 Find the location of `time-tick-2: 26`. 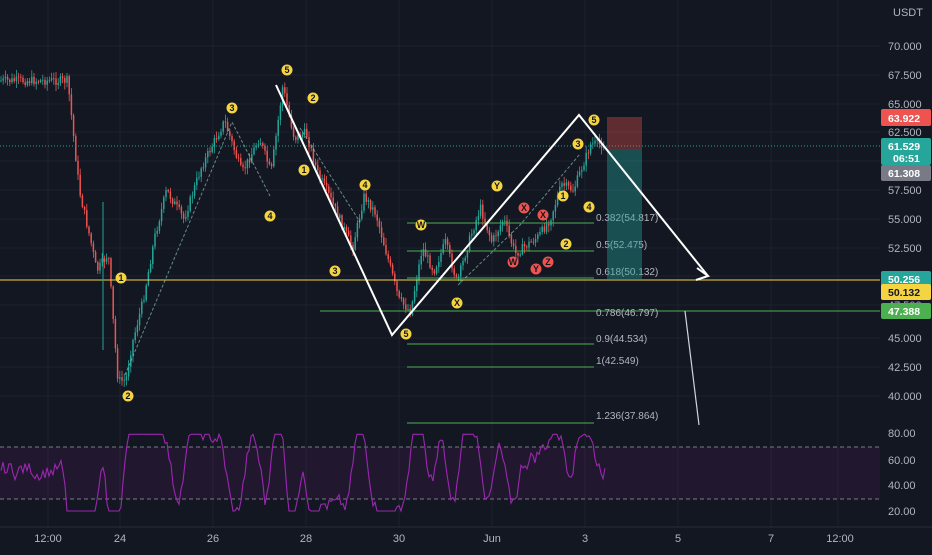

time-tick-2: 26 is located at coordinates (213, 539).